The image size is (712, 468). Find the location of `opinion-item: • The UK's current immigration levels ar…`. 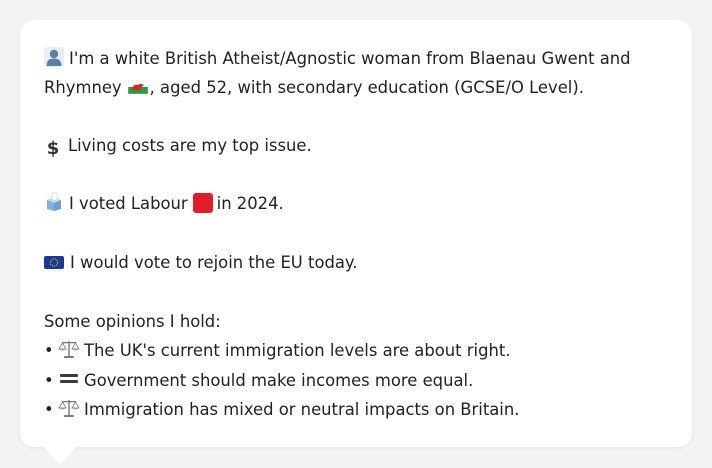

opinion-item: • The UK's current immigration levels ar… is located at coordinates (277, 350).